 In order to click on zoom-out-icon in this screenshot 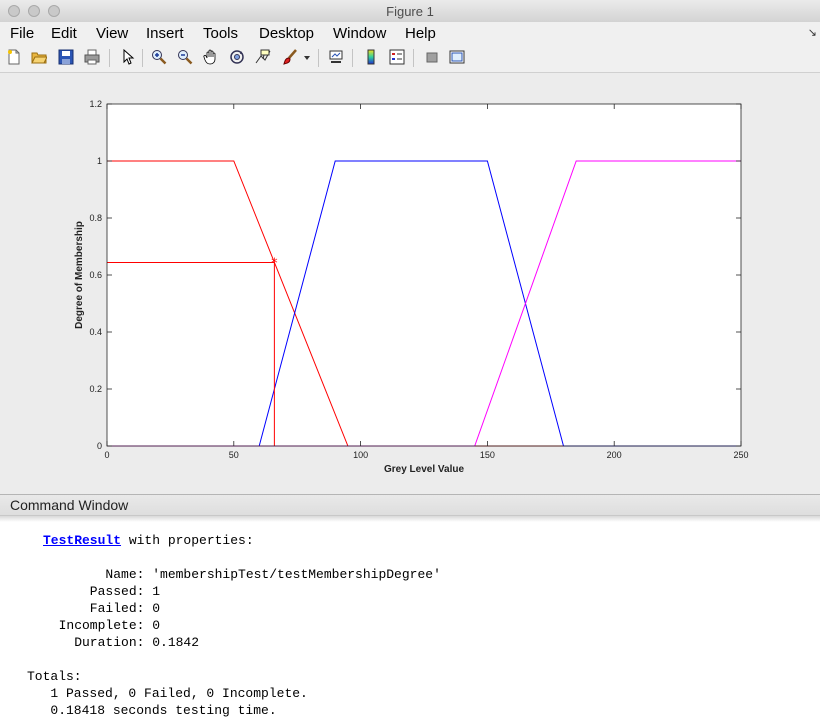, I will do `click(185, 57)`.